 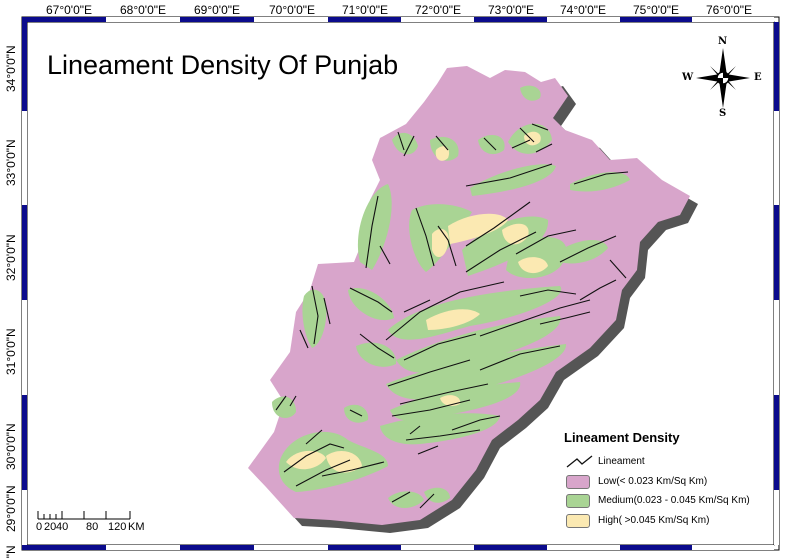 I want to click on legend-swatch-medium, so click(x=578, y=501).